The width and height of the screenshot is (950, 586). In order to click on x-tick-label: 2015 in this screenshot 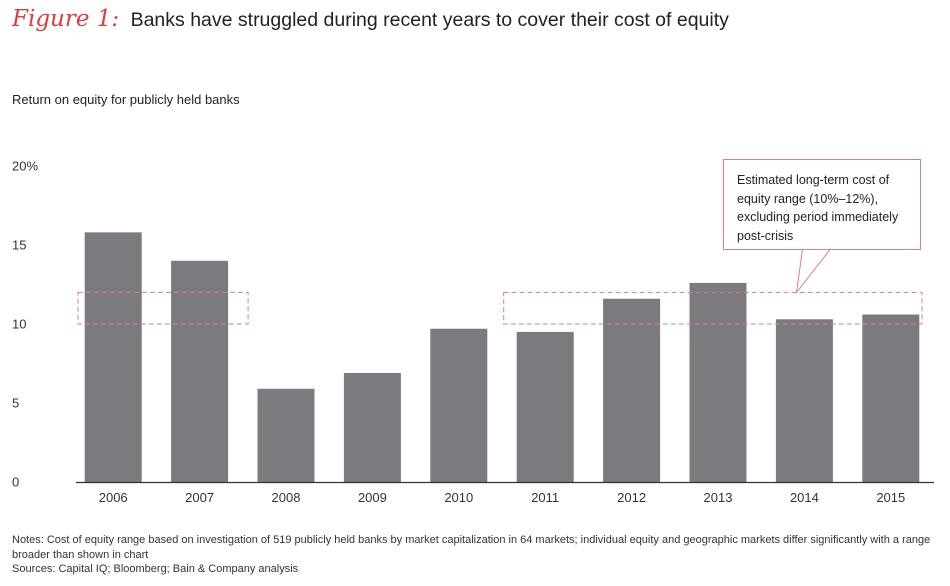, I will do `click(890, 497)`.